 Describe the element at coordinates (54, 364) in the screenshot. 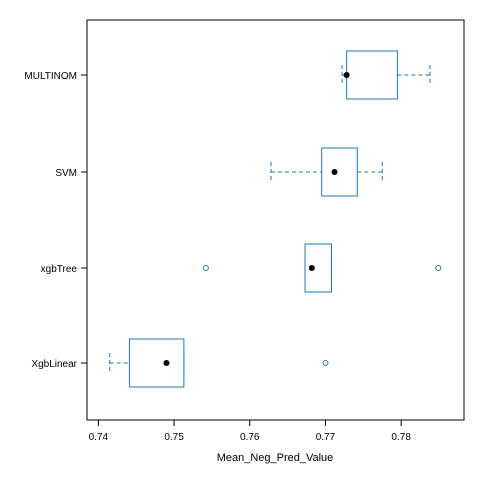

I see `y-tick-label: XgbLinear` at that location.